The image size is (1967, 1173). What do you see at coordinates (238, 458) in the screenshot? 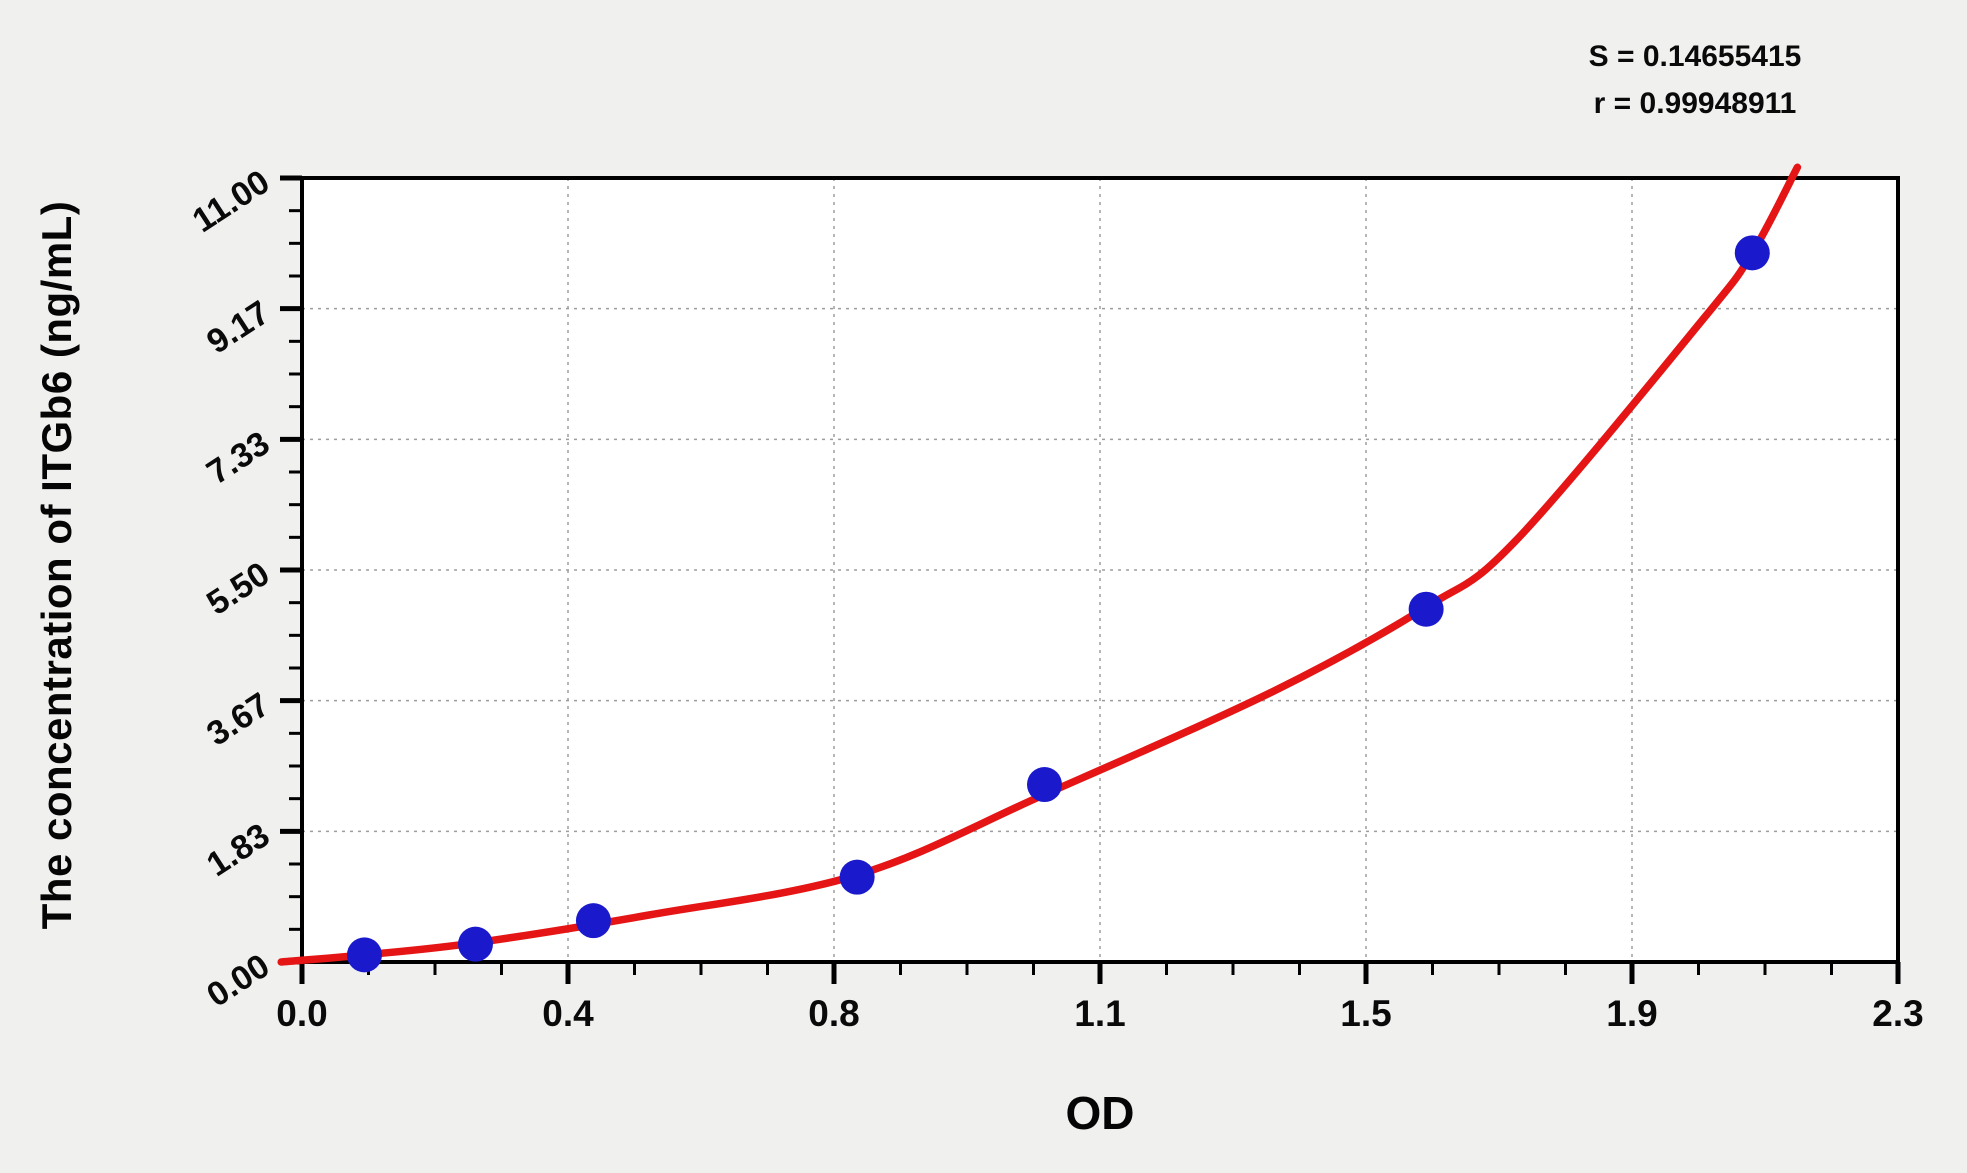
I see `y-tick-label: 7.33` at bounding box center [238, 458].